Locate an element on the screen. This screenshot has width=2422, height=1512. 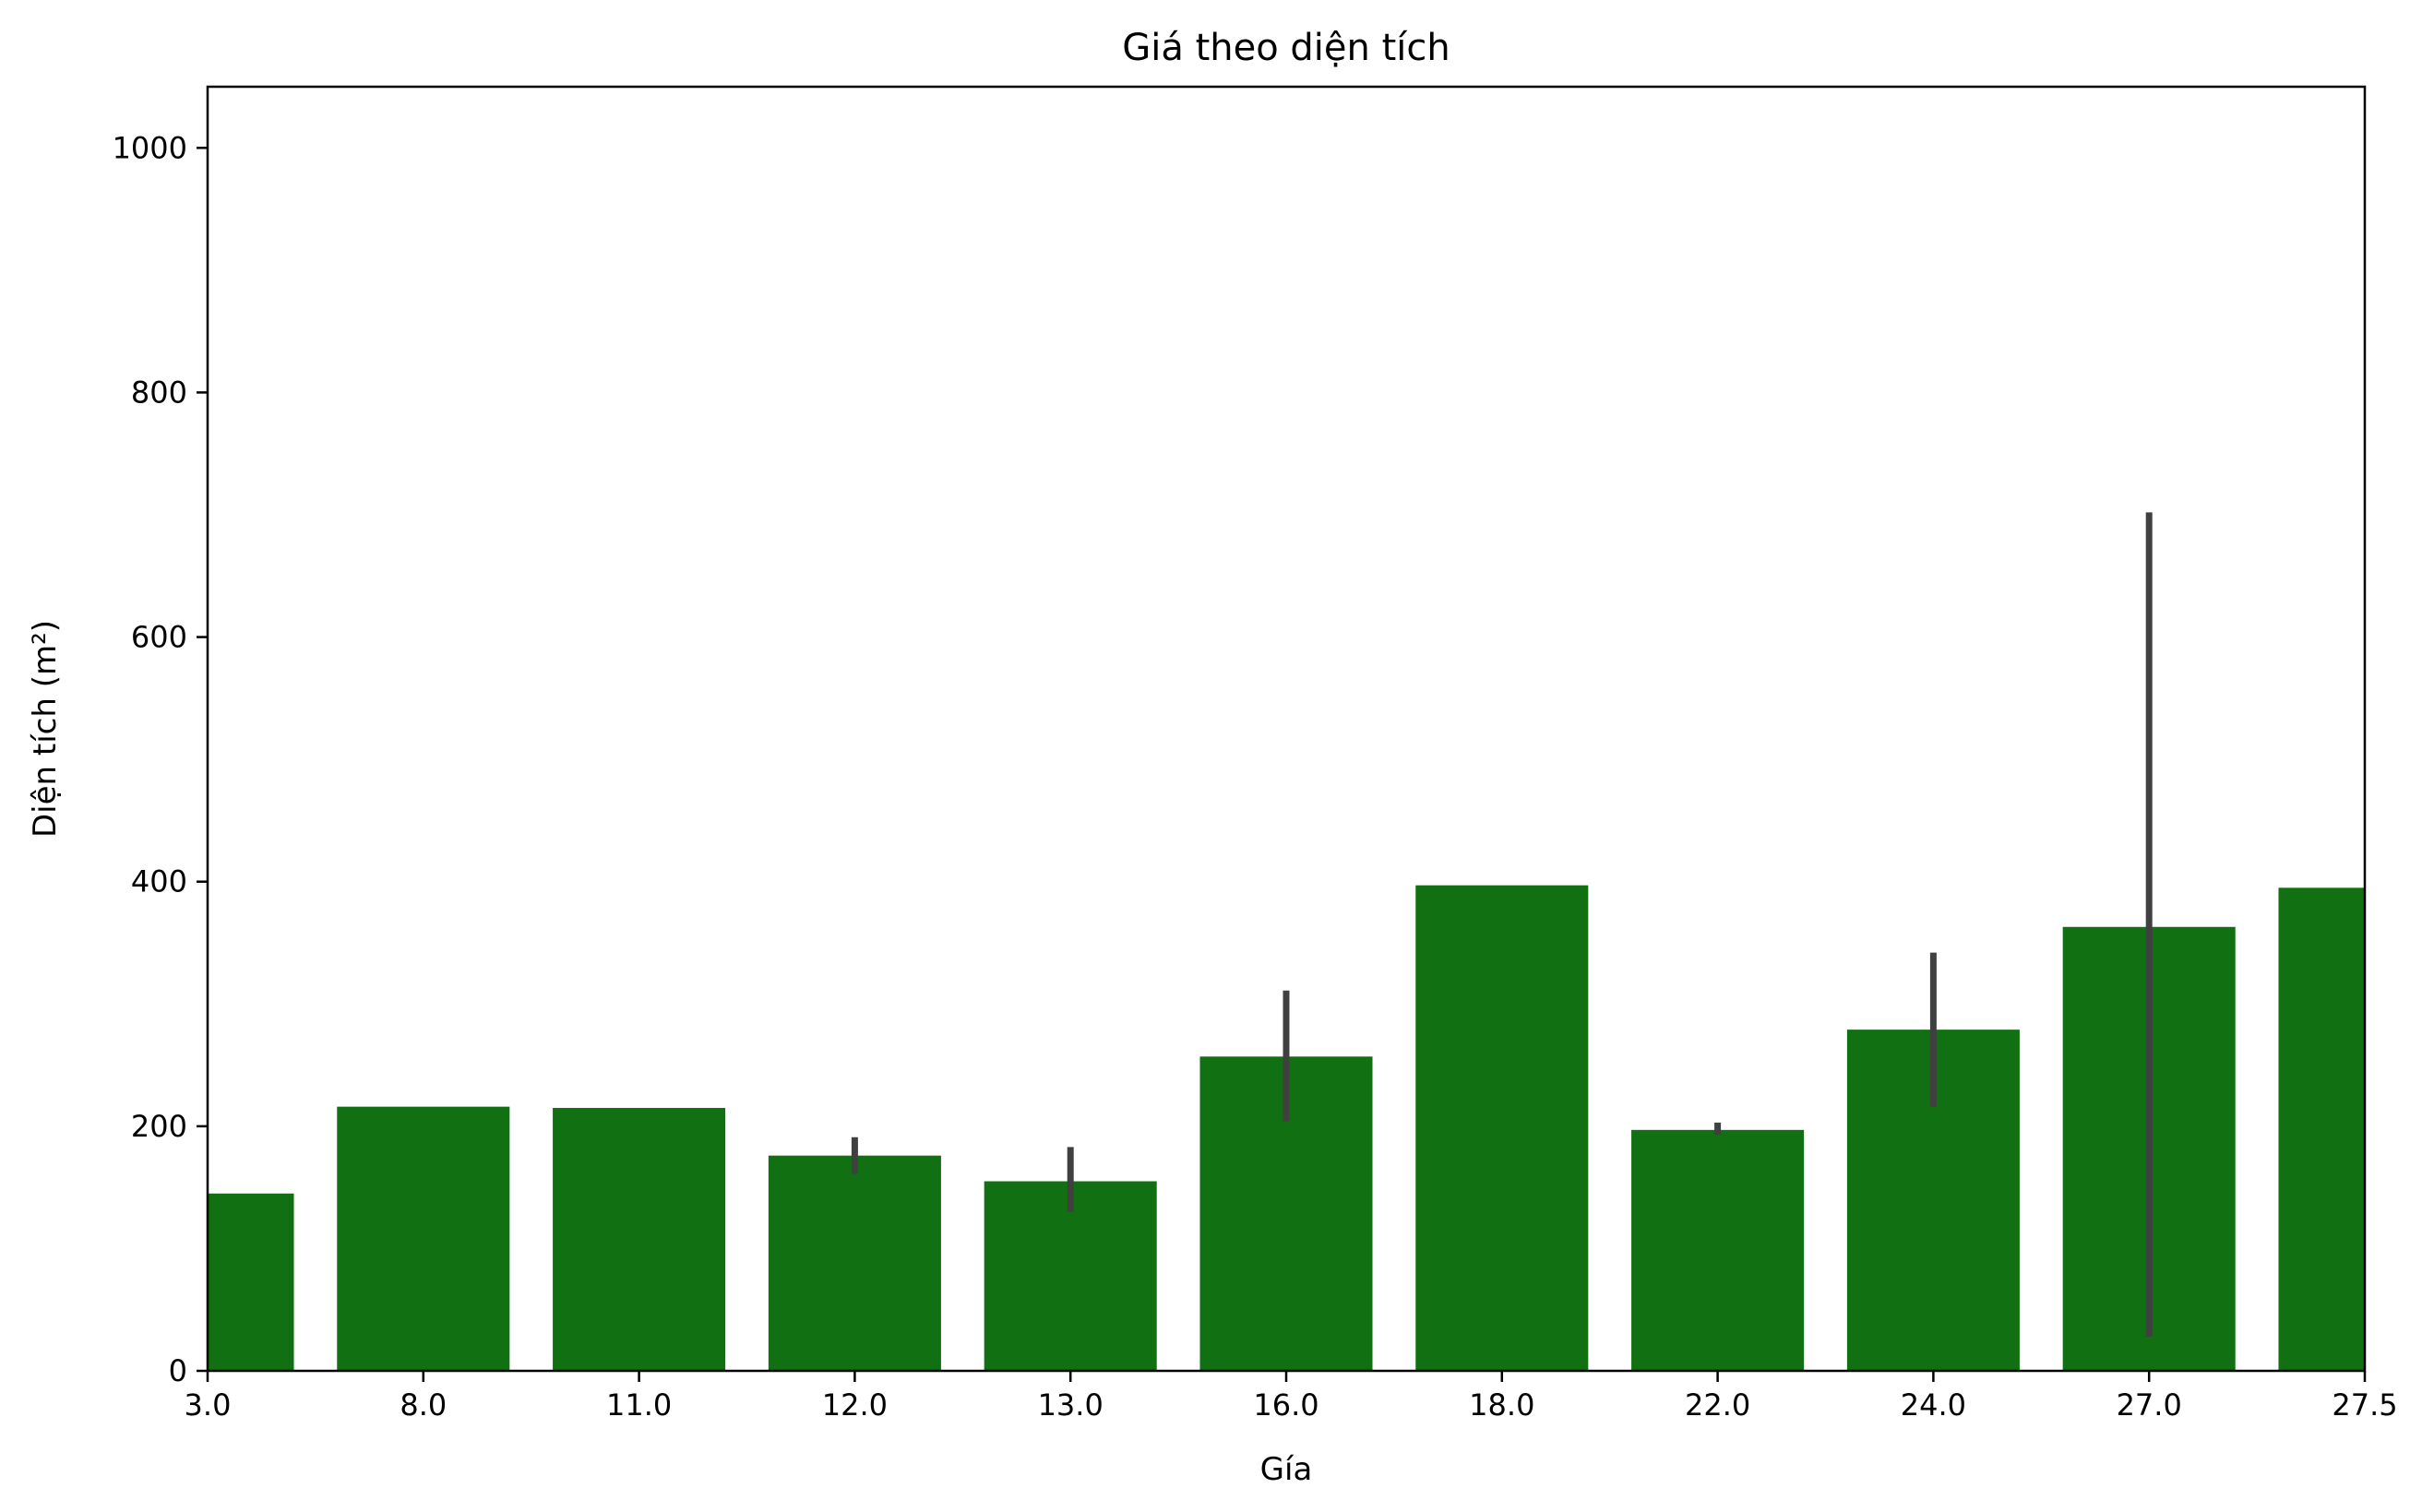
bar-13.0 is located at coordinates (1070, 1276).